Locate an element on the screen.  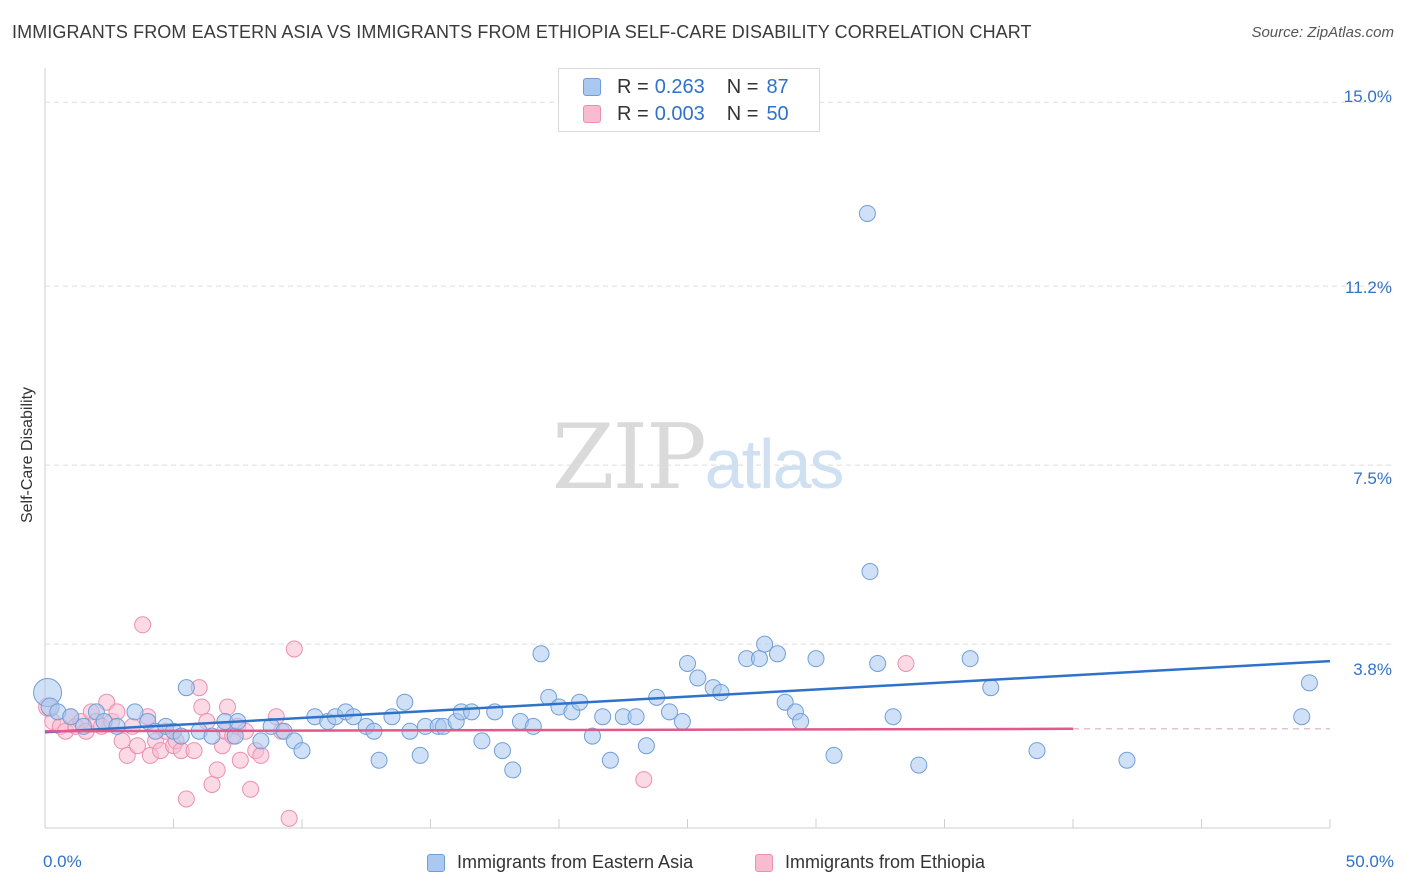
x-tick-label: 50.0% is located at coordinates (1369, 861).